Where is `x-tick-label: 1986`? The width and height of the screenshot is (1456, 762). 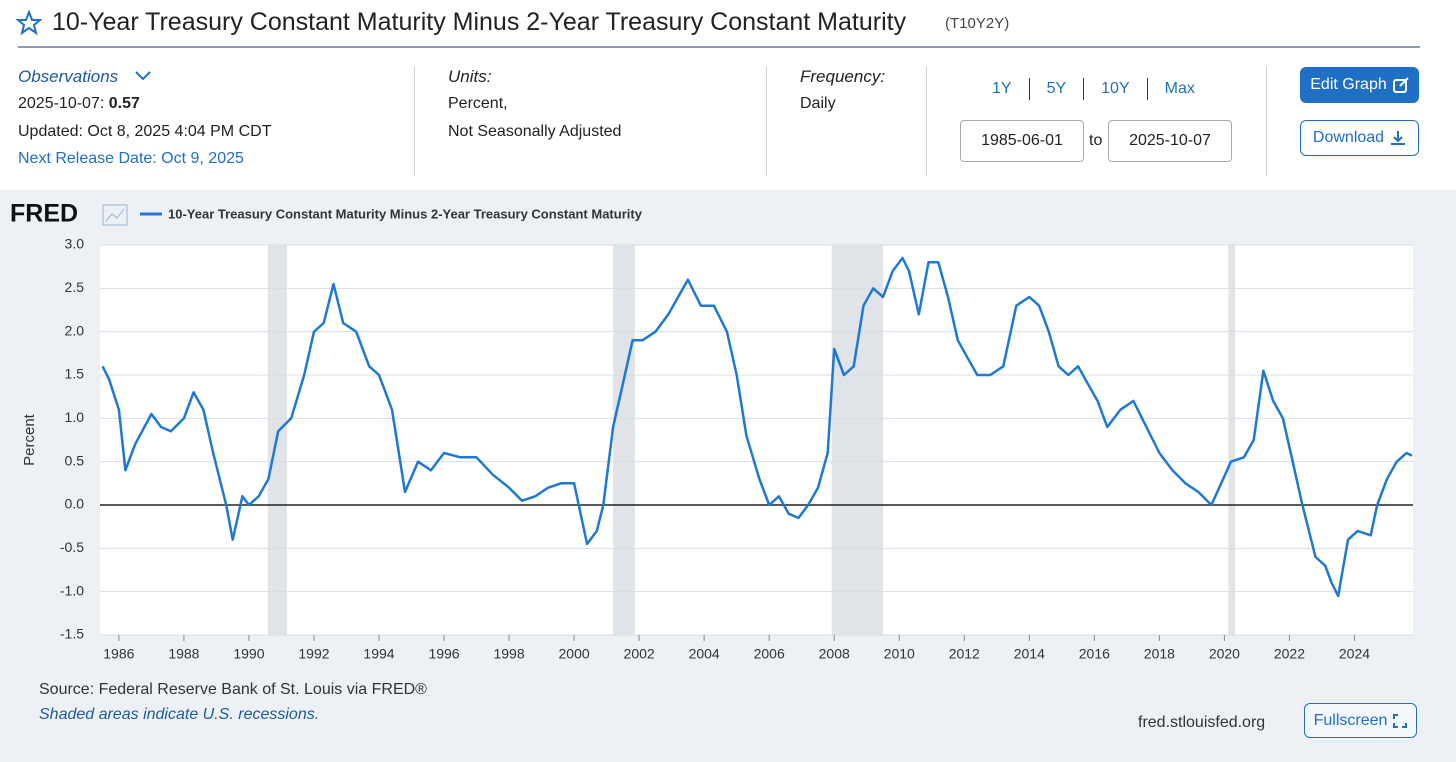
x-tick-label: 1986 is located at coordinates (118, 654).